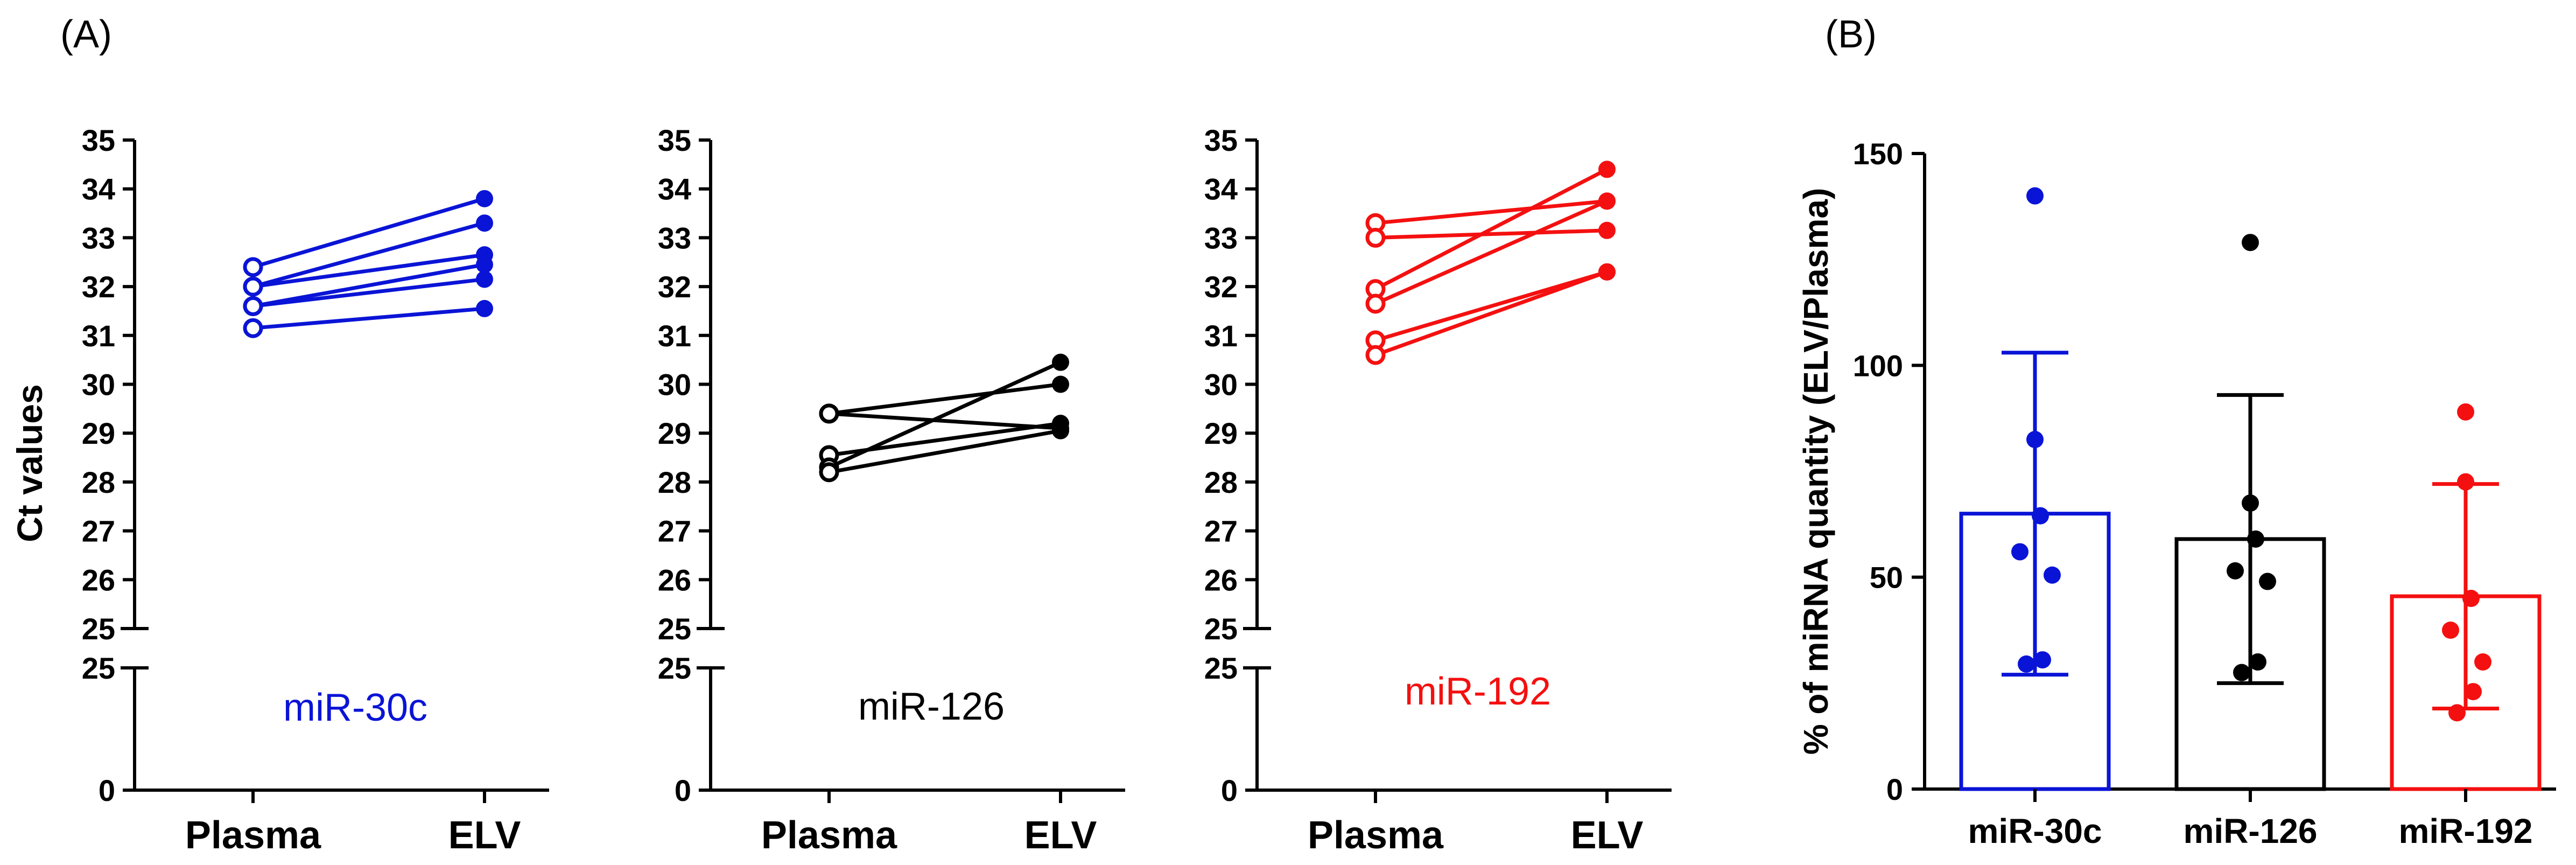 The image size is (2576, 865). Describe the element at coordinates (2466, 626) in the screenshot. I see `bar-group-2: miR-192` at that location.